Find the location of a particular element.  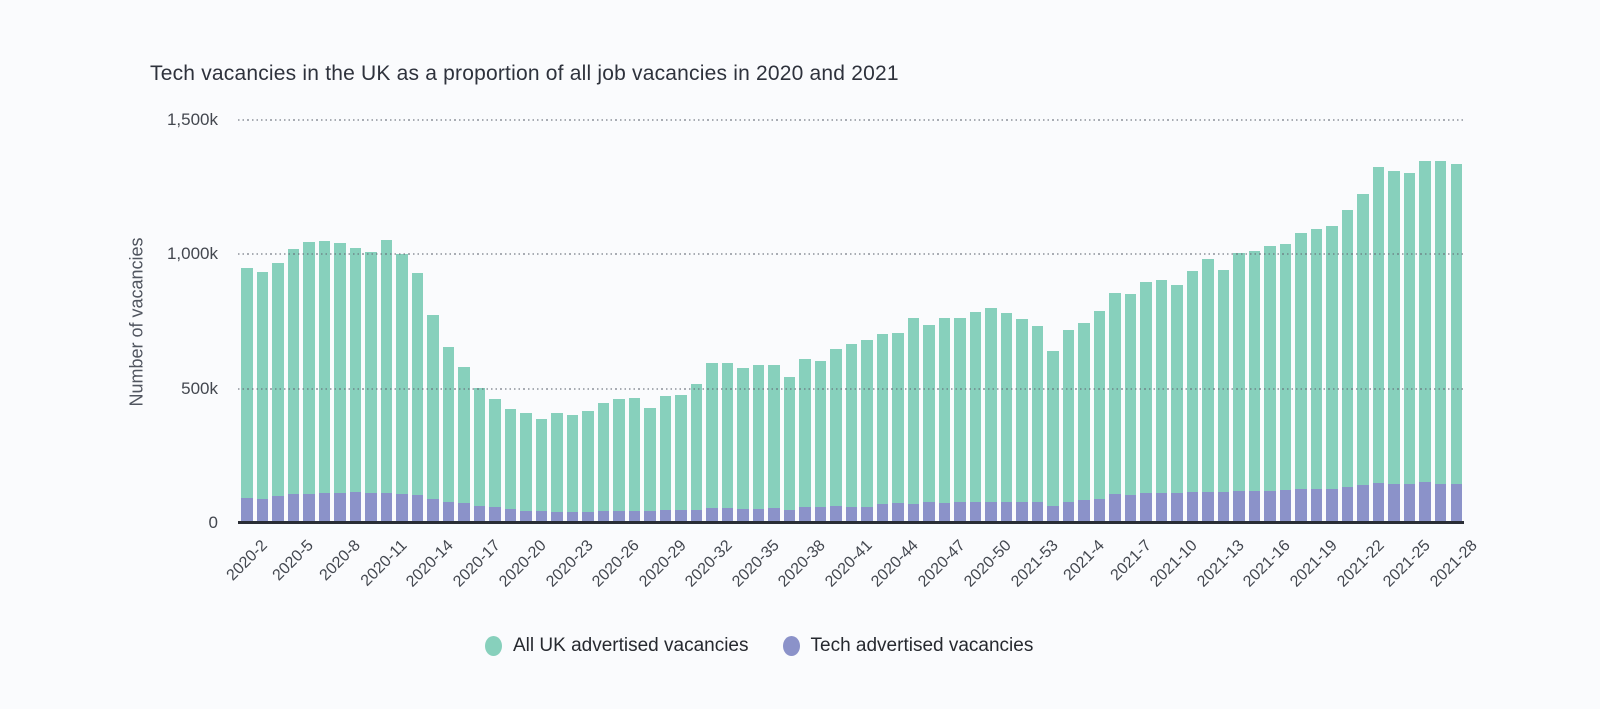

x-tick-label-2020-2: 2020-2 is located at coordinates (247, 561).